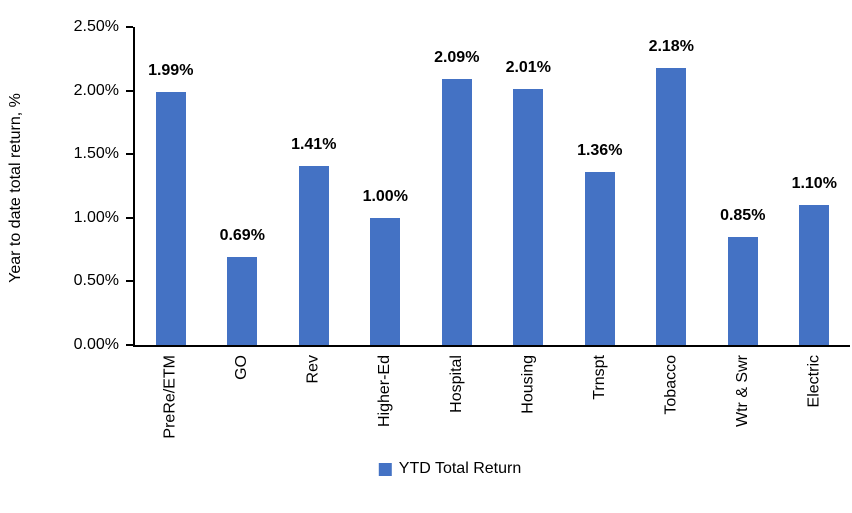 Image resolution: width=852 pixels, height=513 pixels. I want to click on y-tick-label: 2.50%, so click(96, 26).